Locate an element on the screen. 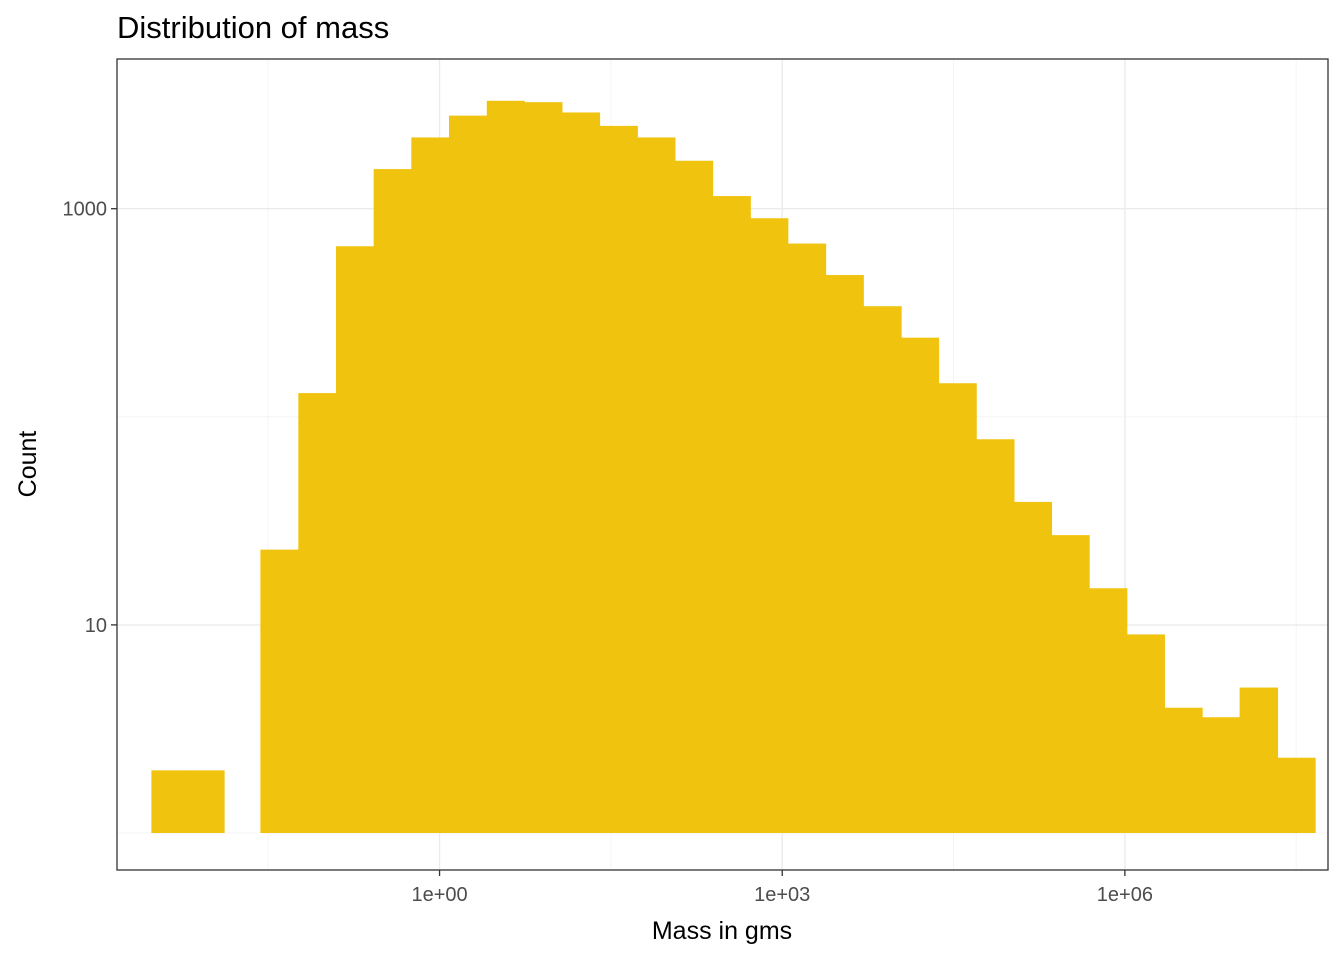  y-tick-label: 10 is located at coordinates (96, 626).